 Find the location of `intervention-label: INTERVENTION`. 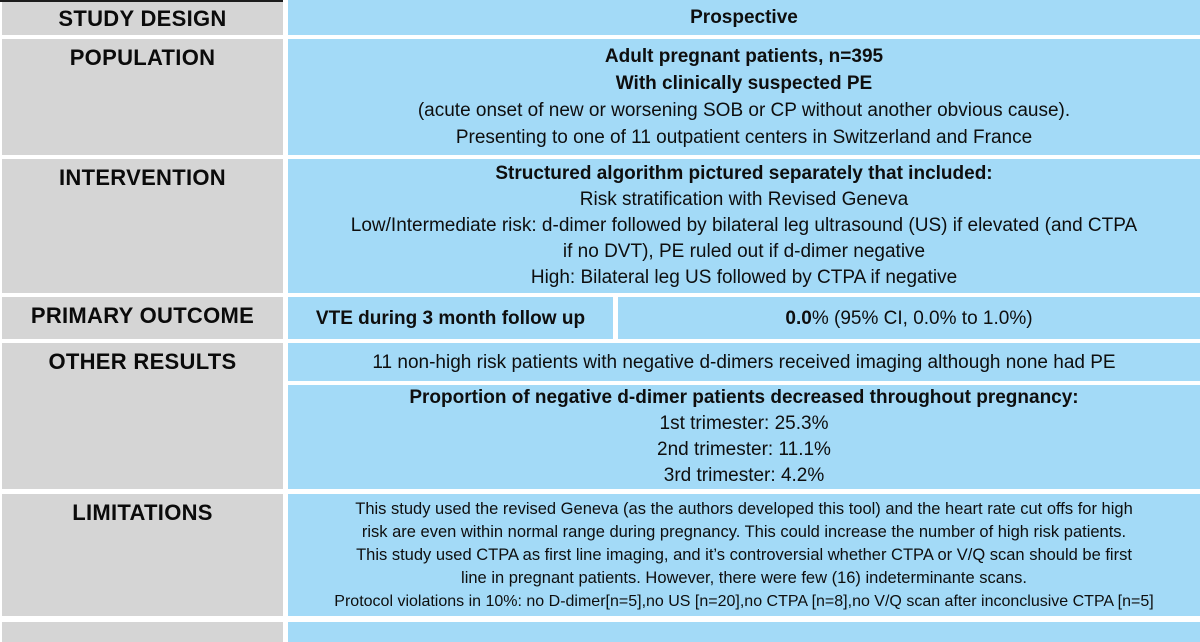

intervention-label: INTERVENTION is located at coordinates (142, 226).